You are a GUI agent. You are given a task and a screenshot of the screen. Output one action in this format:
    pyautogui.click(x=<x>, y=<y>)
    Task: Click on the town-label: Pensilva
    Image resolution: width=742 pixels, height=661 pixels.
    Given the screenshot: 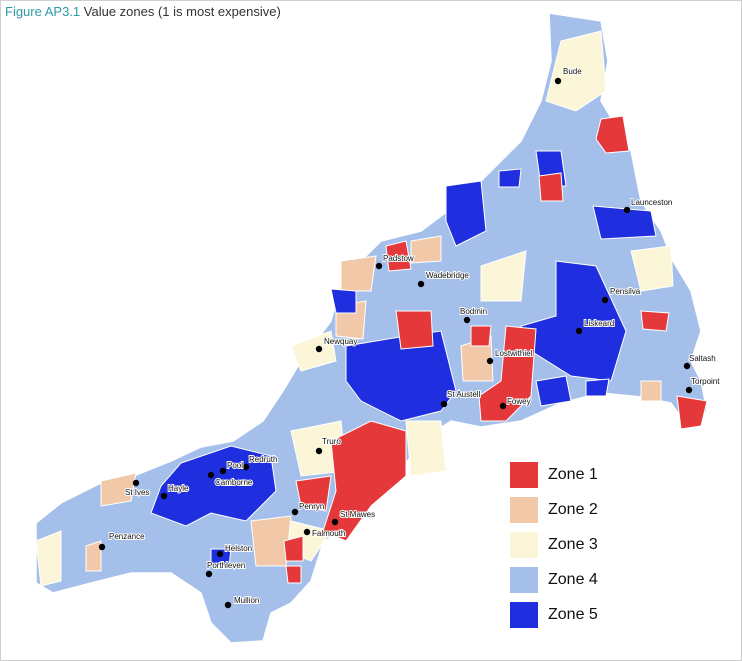 What is the action you would take?
    pyautogui.click(x=625, y=291)
    